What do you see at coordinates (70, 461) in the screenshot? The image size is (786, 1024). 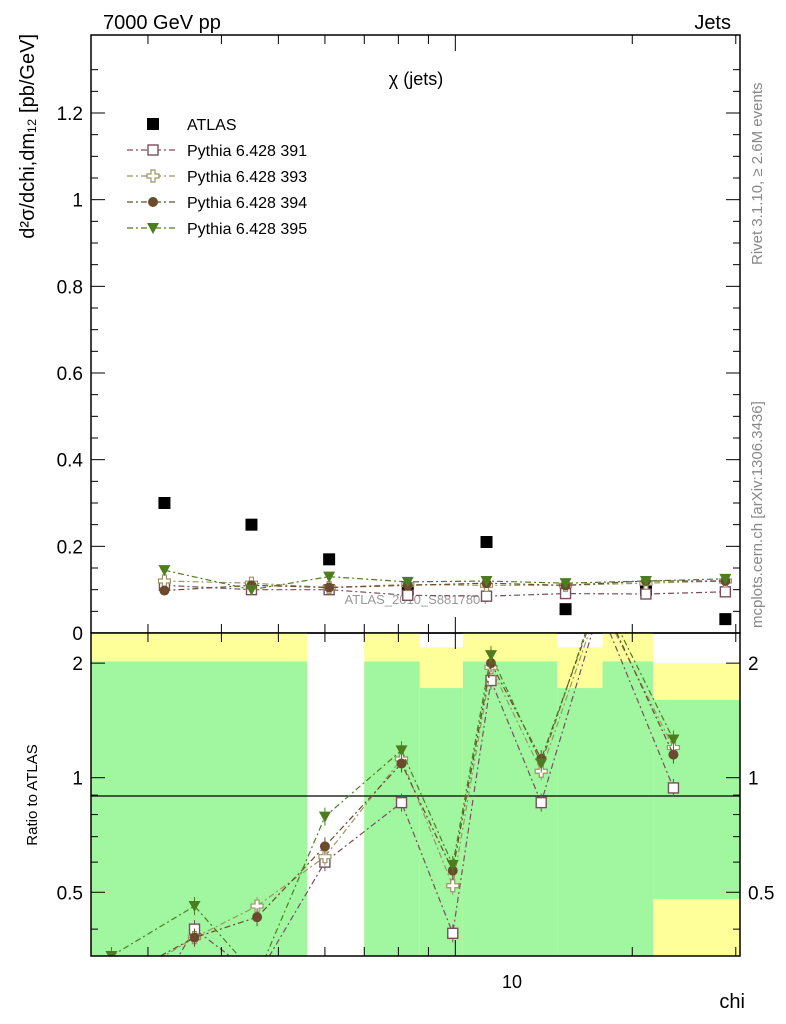 I see `main-y-tick-label: 0.4` at bounding box center [70, 461].